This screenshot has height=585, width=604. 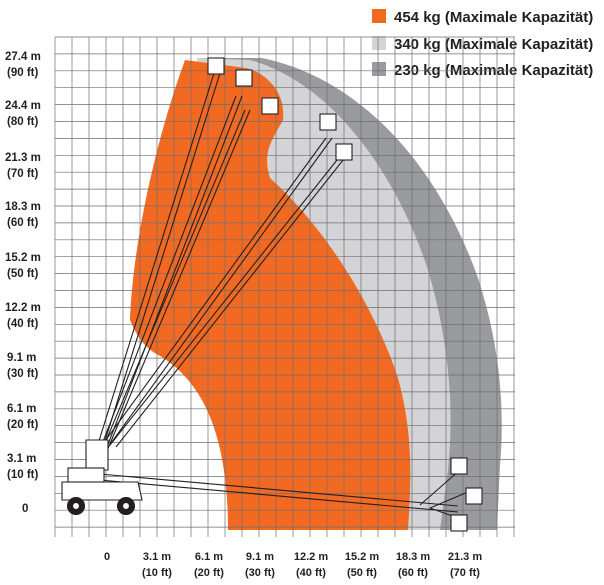 I want to click on x-tick-imperial: (50 ft), so click(x=362, y=573).